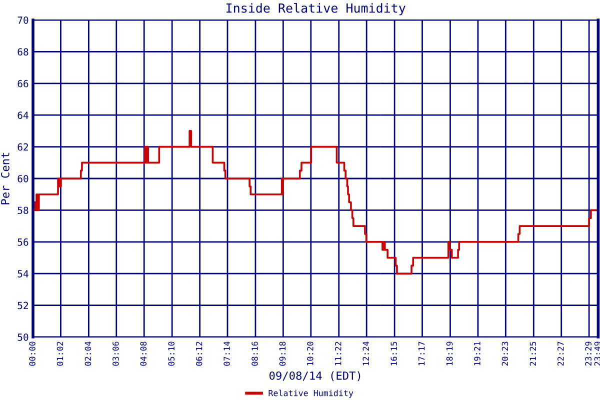 The height and width of the screenshot is (400, 600). I want to click on x-tick-label: 08:16, so click(255, 354).